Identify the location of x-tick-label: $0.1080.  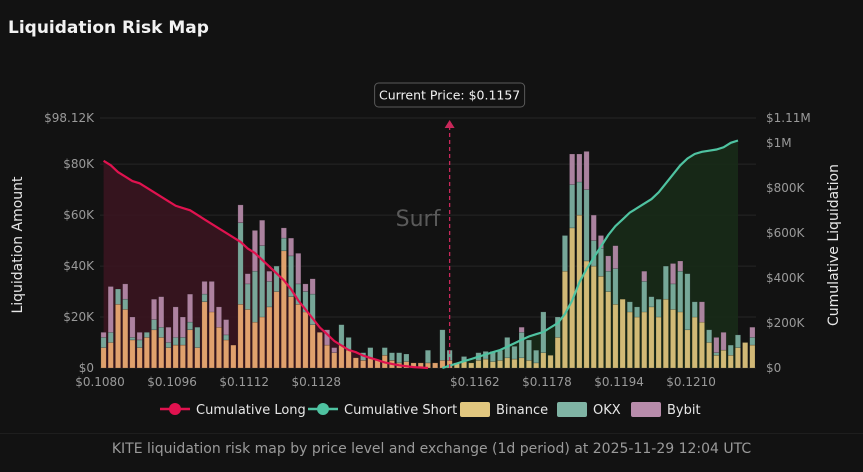
(100, 382).